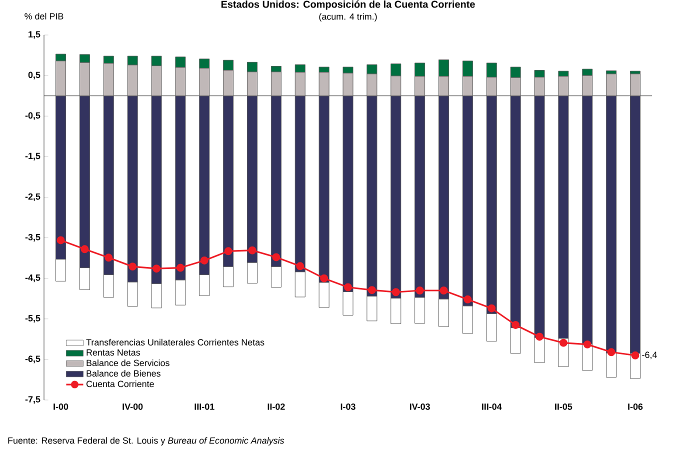 The image size is (678, 452). I want to click on x-tick-label: I-03, so click(348, 407).